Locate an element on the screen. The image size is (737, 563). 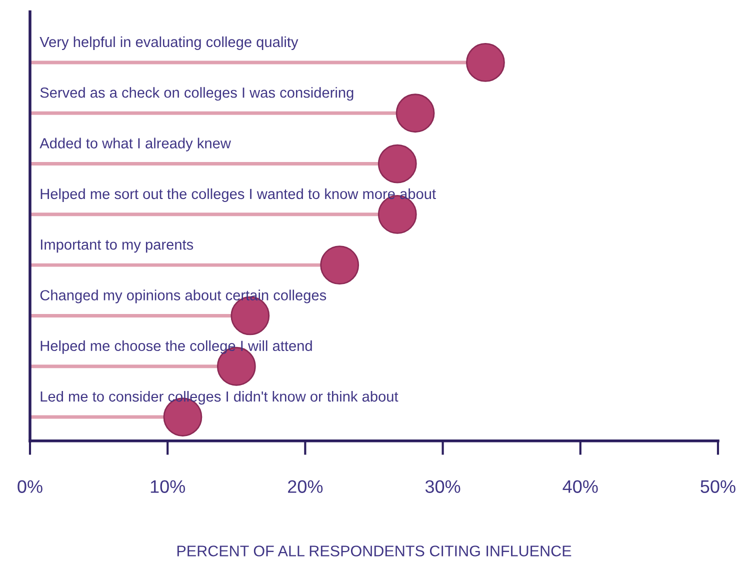
y-tick-label: Served as a check on colleges I was considering is located at coordinates (197, 94).